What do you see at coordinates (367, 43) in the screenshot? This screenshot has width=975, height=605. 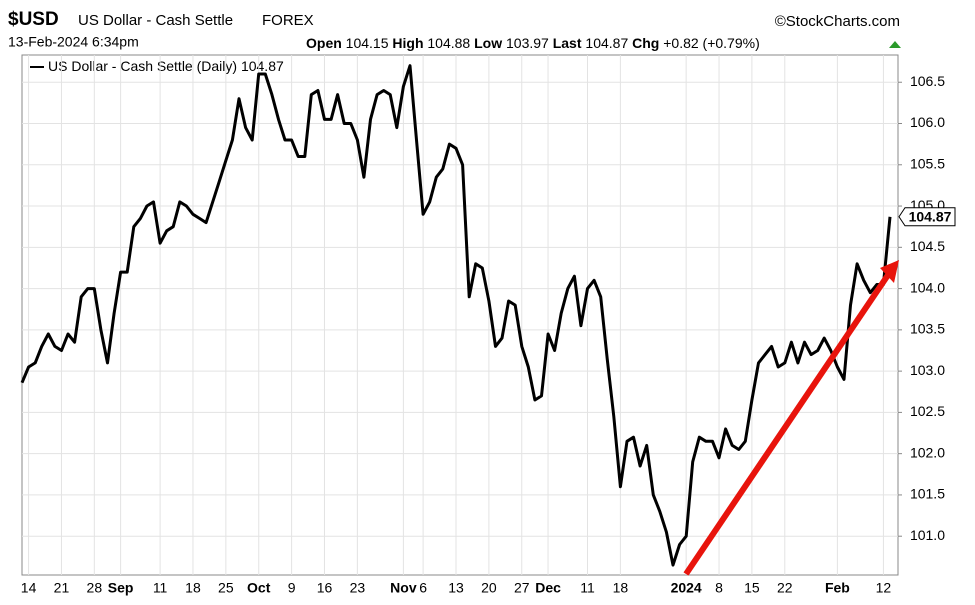 I see `quote-value: 104.15` at bounding box center [367, 43].